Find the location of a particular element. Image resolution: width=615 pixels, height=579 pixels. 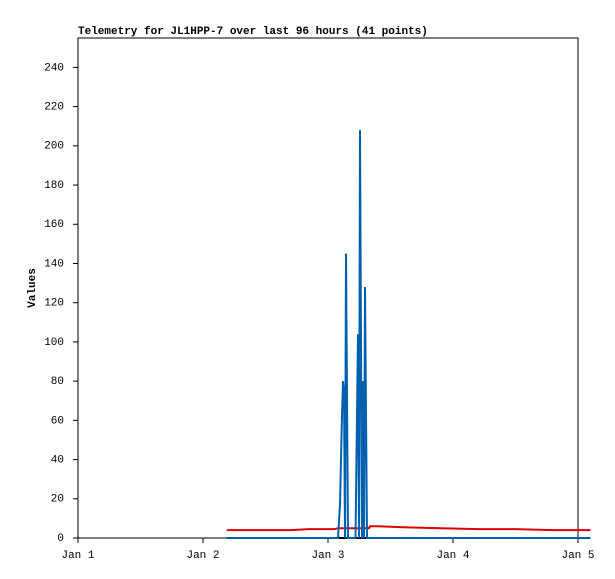

y-tick-label: 80 is located at coordinates (57, 382).